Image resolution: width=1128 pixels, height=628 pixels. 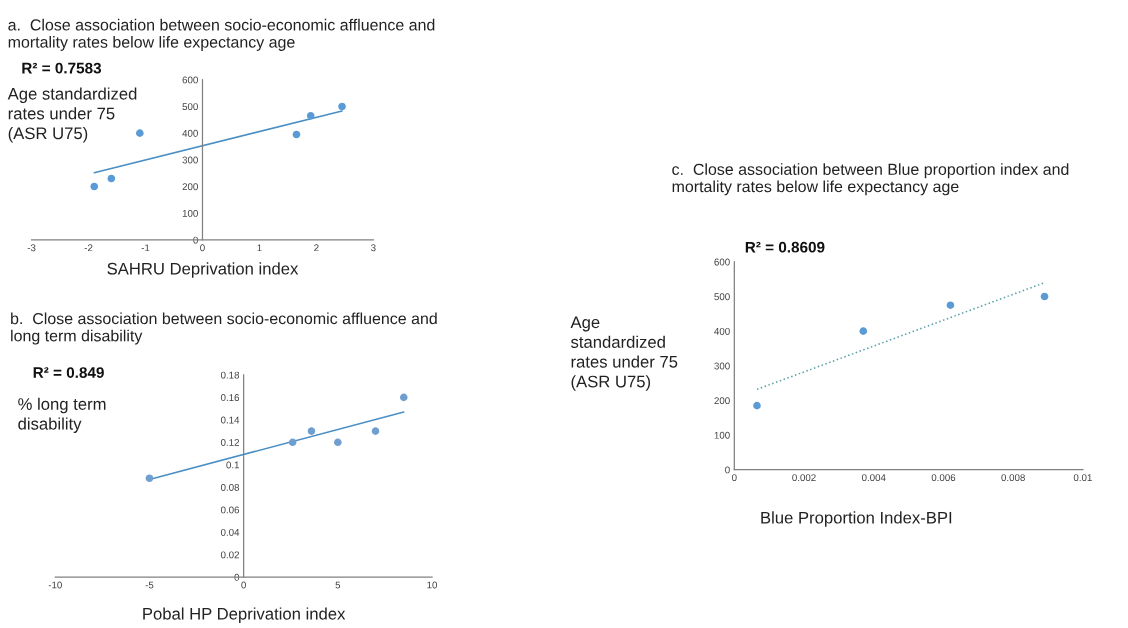 I want to click on chart-title: c. Close association between Blue proportion index and mortality rates below life expectancy age, so click(x=870, y=179).